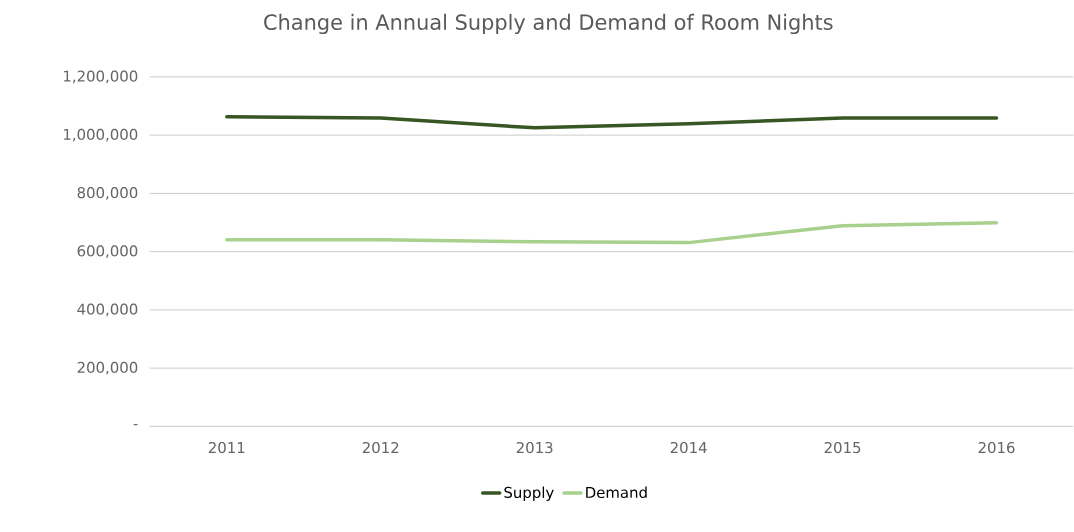 The height and width of the screenshot is (532, 1074). Describe the element at coordinates (107, 310) in the screenshot. I see `y-tick-label: 400,000` at that location.